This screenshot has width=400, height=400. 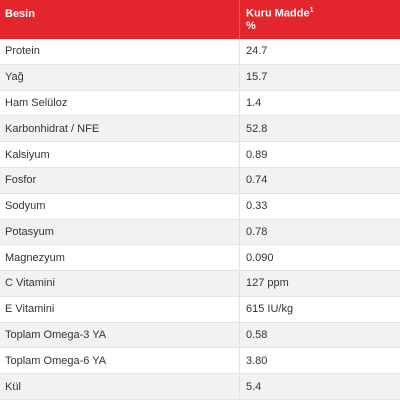 I want to click on nutrient-name: Ham Selüloz, so click(x=119, y=103).